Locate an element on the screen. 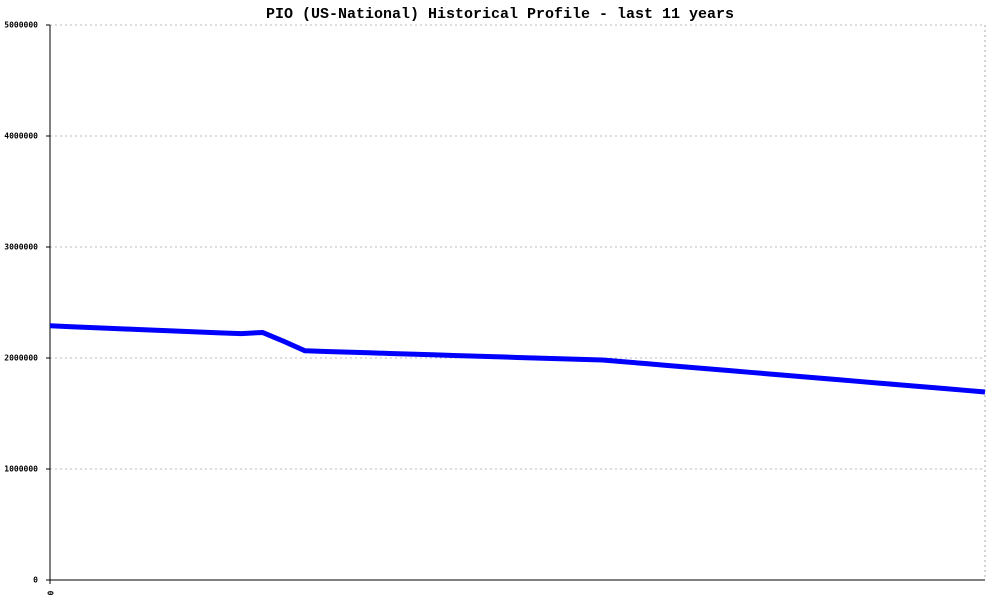 The width and height of the screenshot is (1000, 600). y-tick-label: 4000000 is located at coordinates (21, 136).